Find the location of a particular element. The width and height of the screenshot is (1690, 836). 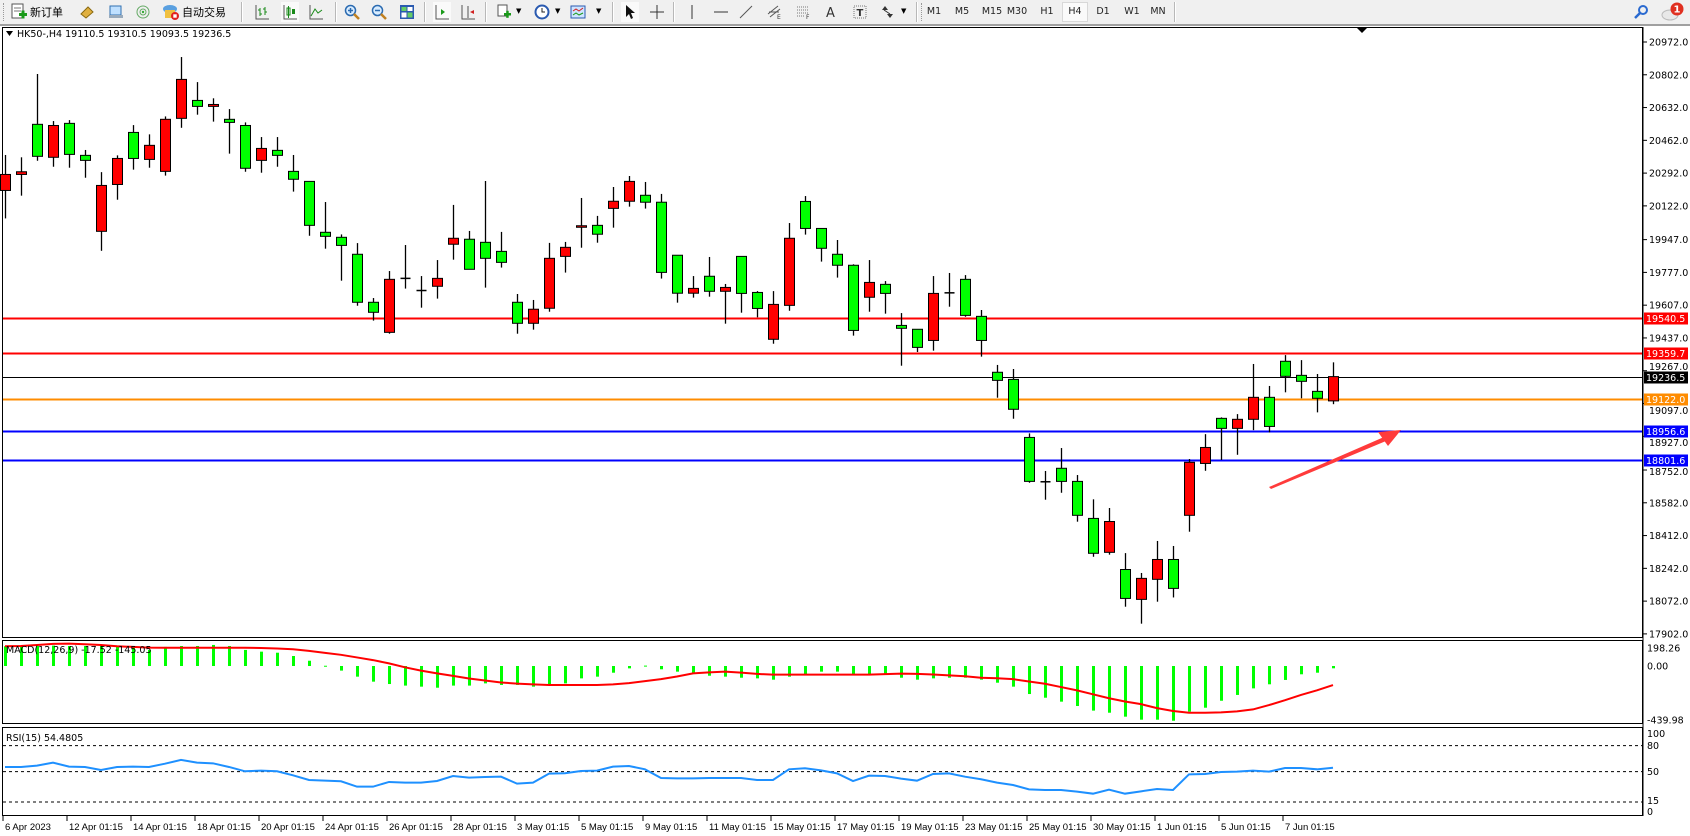

new-chart-button is located at coordinates (504, 12).